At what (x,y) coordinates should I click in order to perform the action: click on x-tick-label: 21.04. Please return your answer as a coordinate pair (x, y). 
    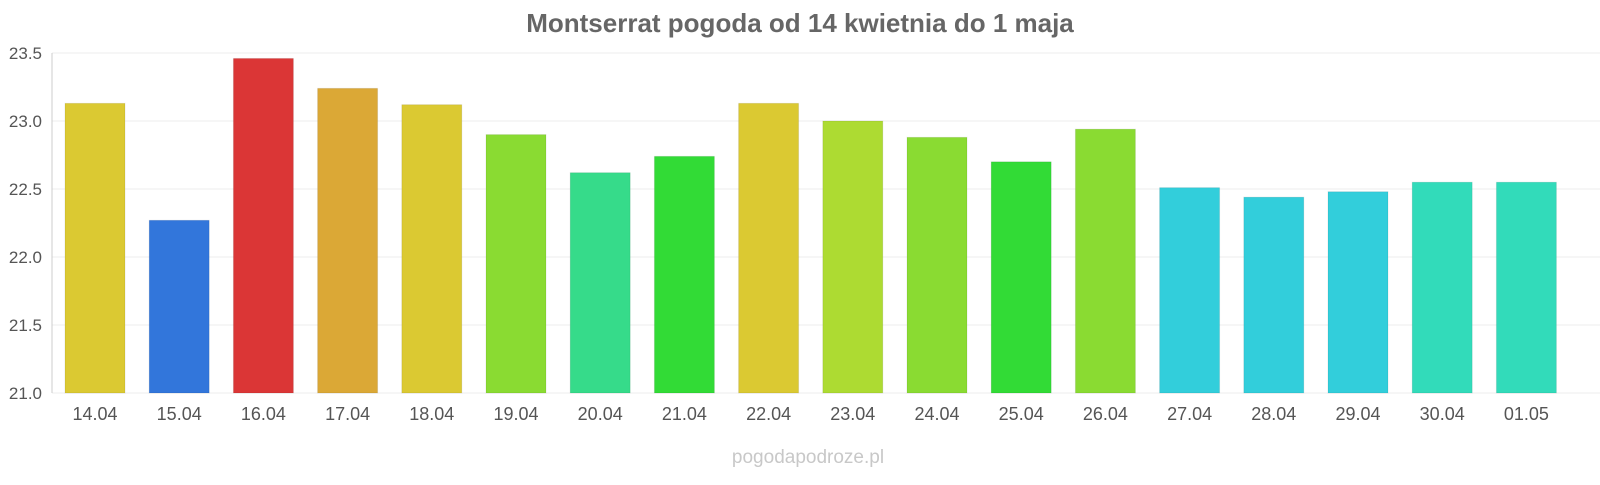
    Looking at the image, I should click on (684, 414).